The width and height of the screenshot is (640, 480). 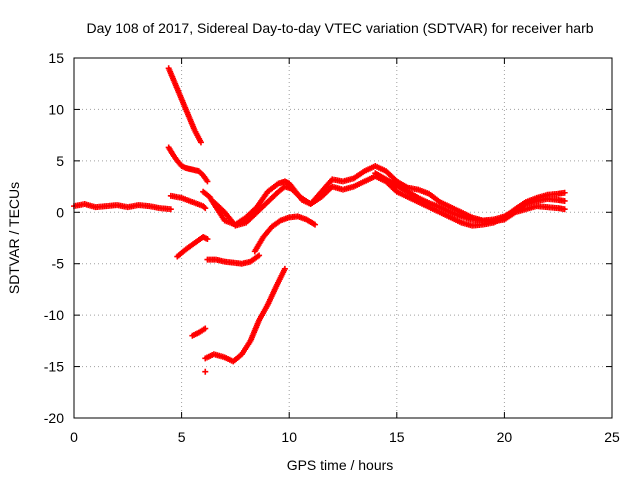 What do you see at coordinates (56, 58) in the screenshot?
I see `y-tick-label: 15` at bounding box center [56, 58].